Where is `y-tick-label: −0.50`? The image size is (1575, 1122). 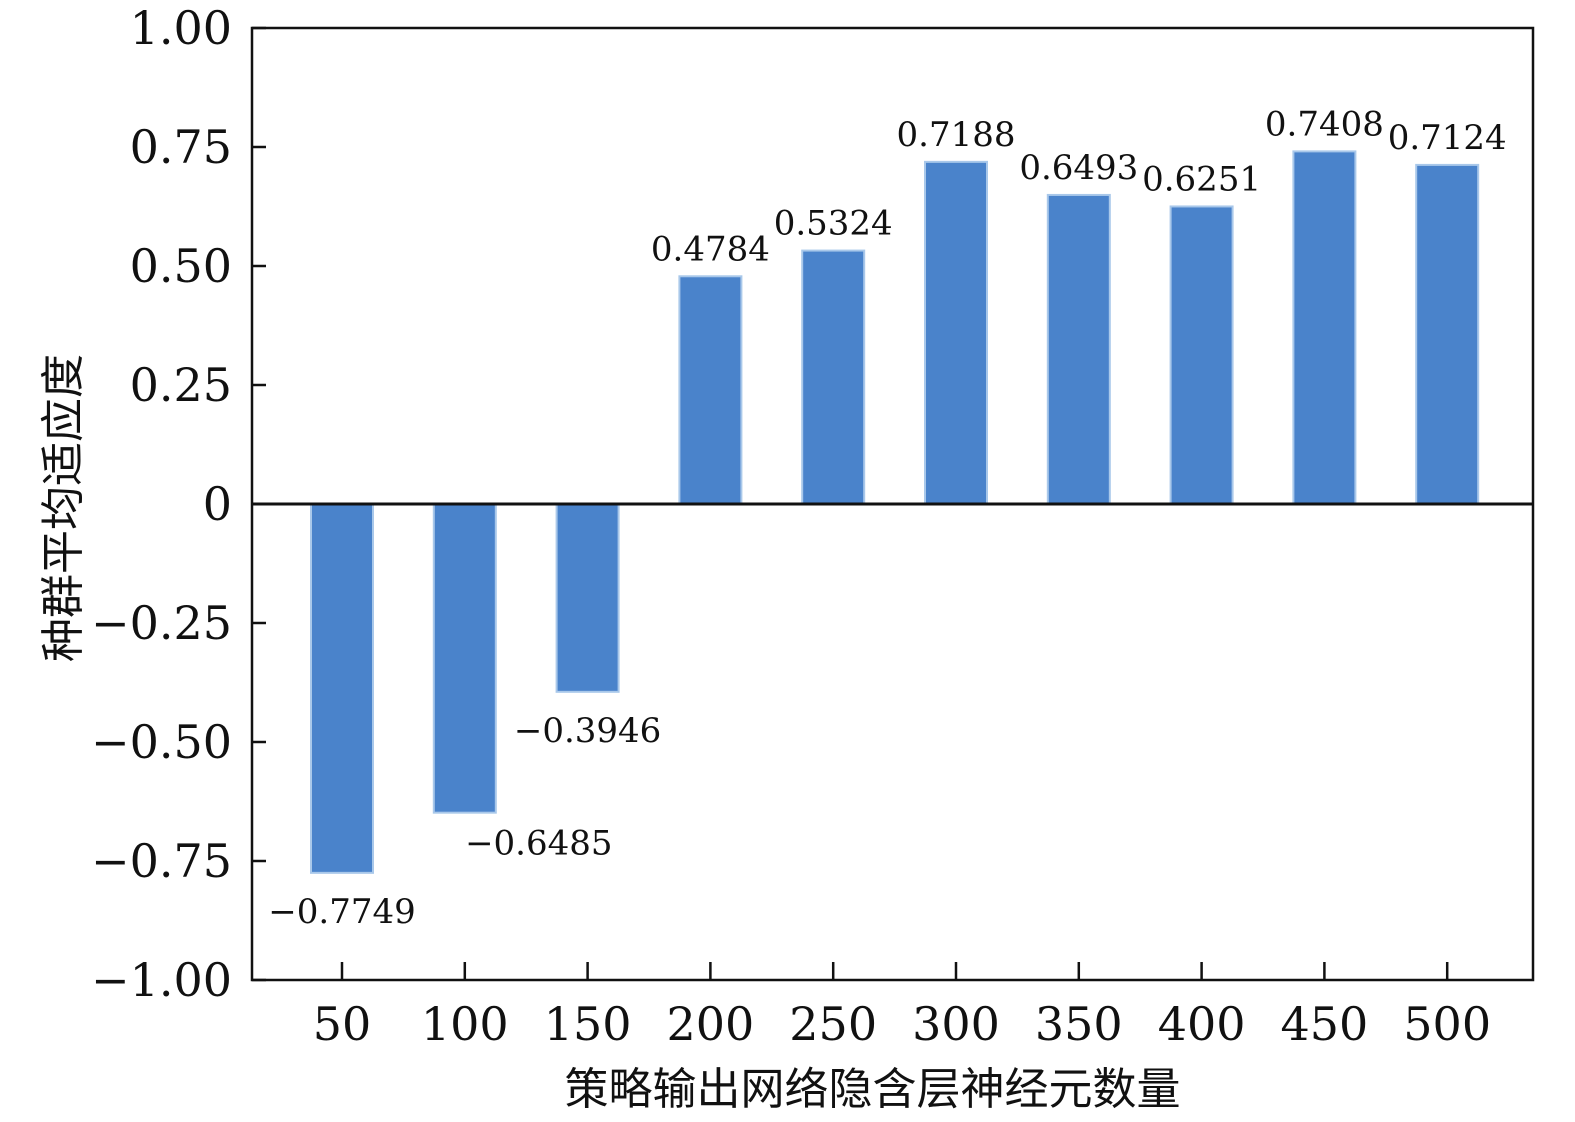 y-tick-label: −0.50 is located at coordinates (161, 742).